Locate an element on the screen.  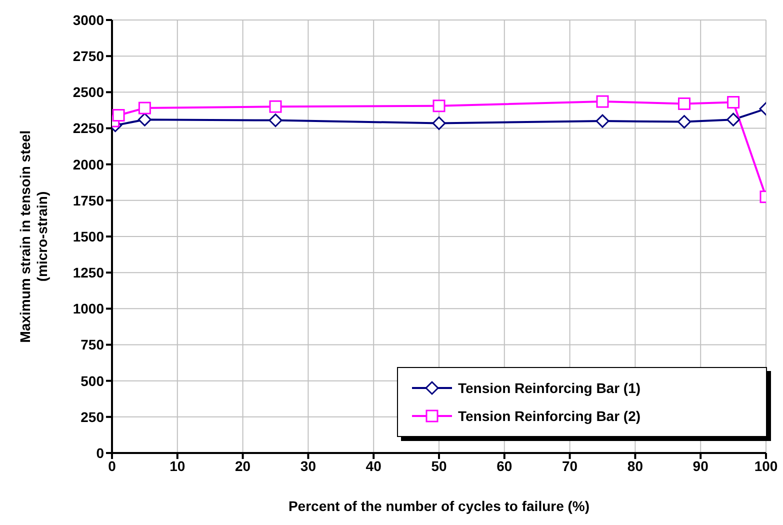
x-tick-label: 90 is located at coordinates (700, 466).